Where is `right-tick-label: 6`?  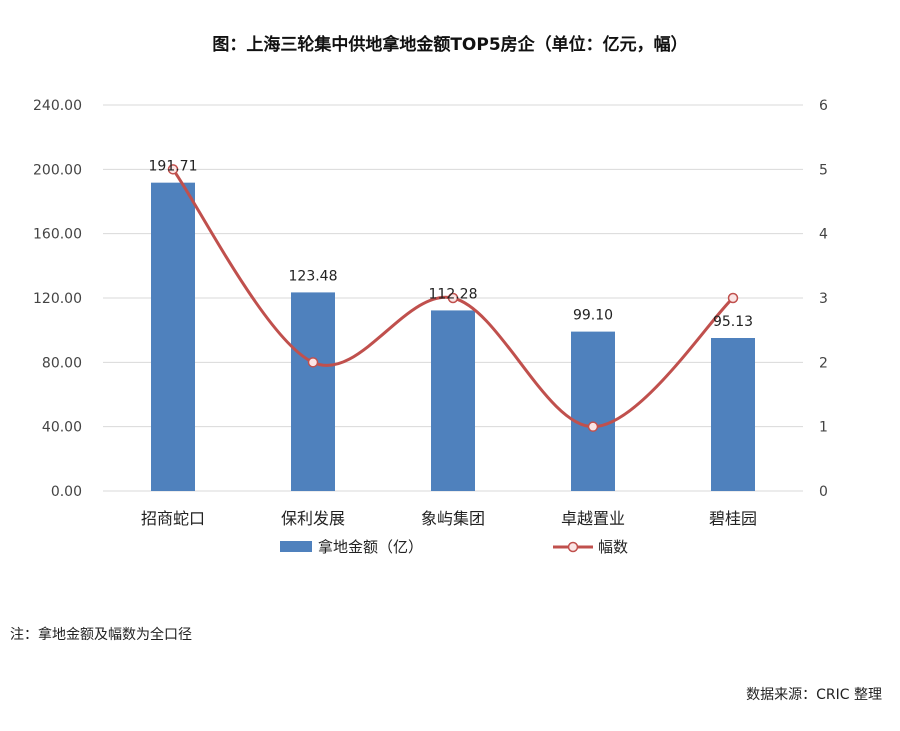 right-tick-label: 6 is located at coordinates (823, 106).